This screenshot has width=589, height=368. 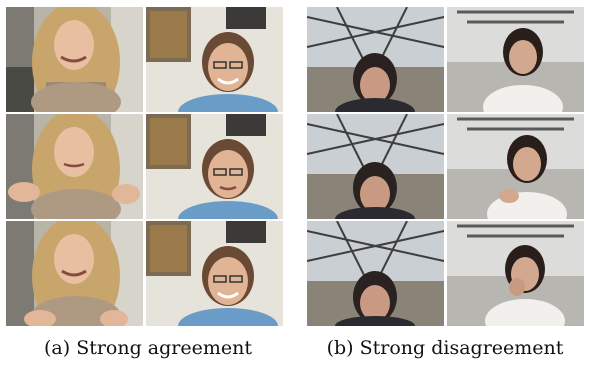 What do you see at coordinates (445, 348) in the screenshot?
I see `caption-strong-disagreement: (b) Strong disagreement` at bounding box center [445, 348].